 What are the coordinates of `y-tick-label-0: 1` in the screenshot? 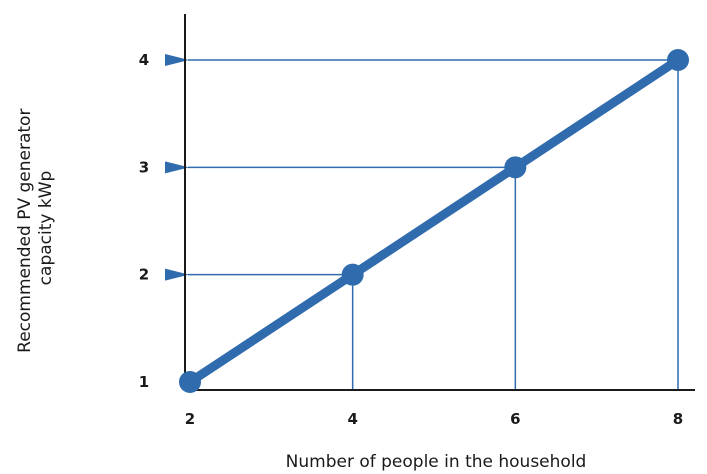 It's located at (144, 382).